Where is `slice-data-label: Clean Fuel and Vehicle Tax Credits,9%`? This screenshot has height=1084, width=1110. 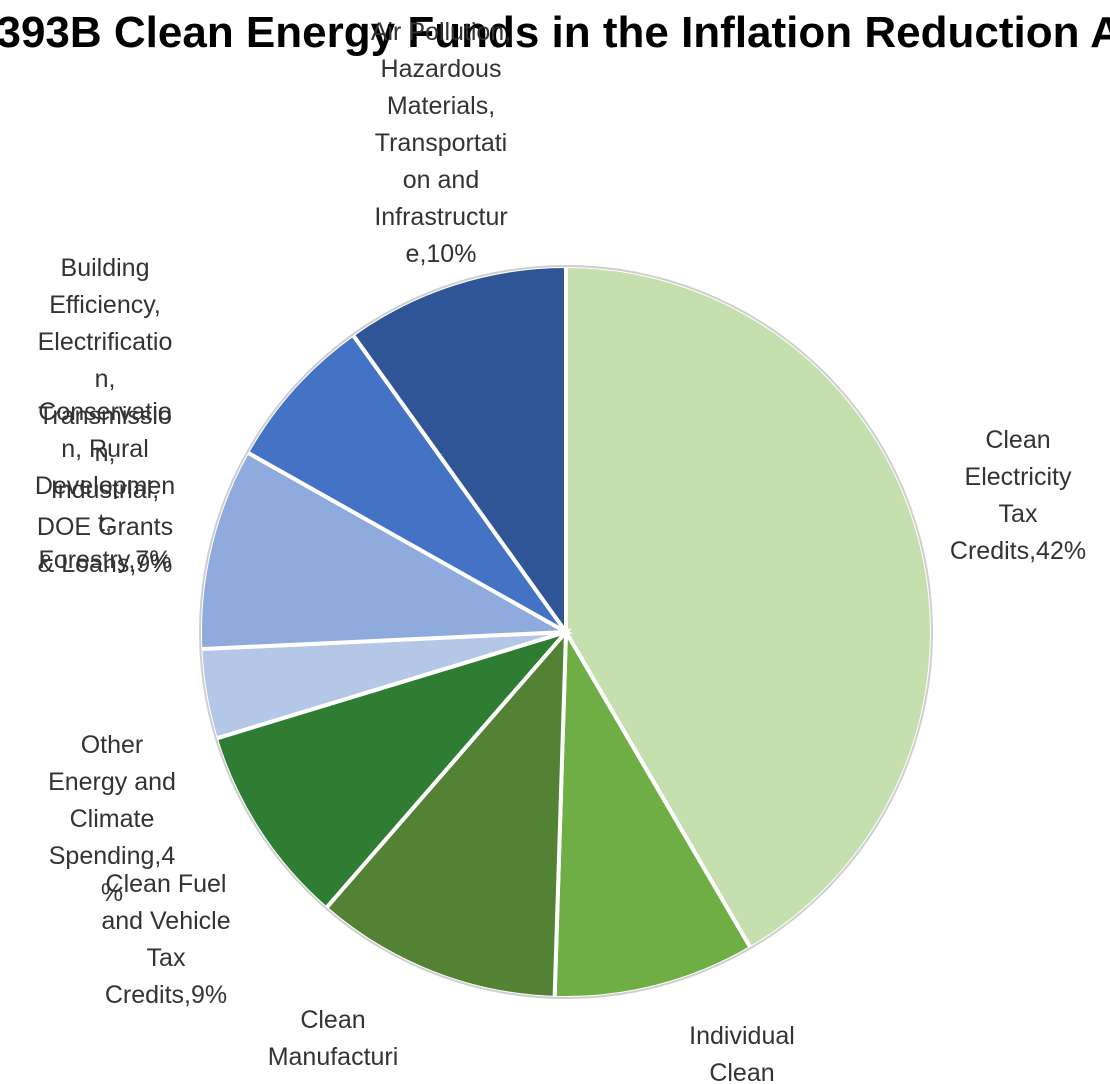
slice-data-label: Clean Fuel and Vehicle Tax Credits,9% is located at coordinates (165, 939).